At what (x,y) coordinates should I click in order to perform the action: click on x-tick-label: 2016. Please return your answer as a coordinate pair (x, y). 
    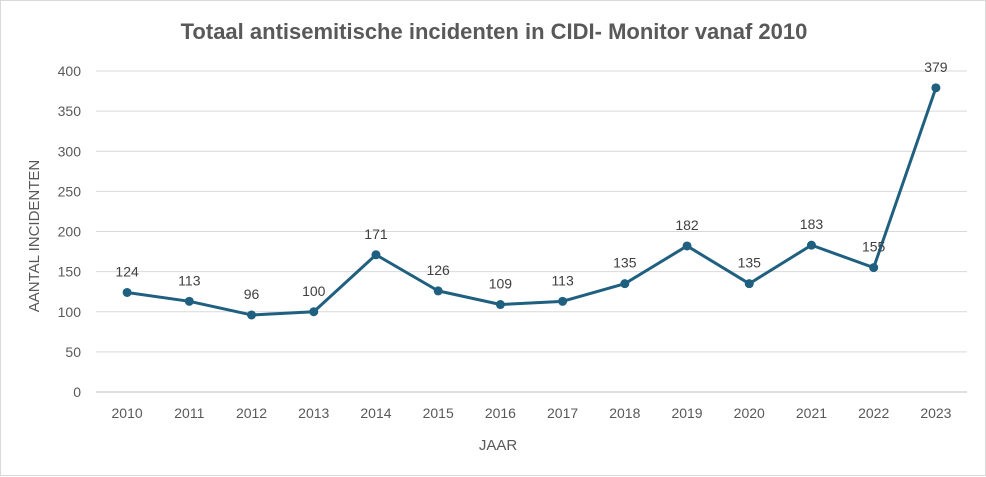
    Looking at the image, I should click on (500, 413).